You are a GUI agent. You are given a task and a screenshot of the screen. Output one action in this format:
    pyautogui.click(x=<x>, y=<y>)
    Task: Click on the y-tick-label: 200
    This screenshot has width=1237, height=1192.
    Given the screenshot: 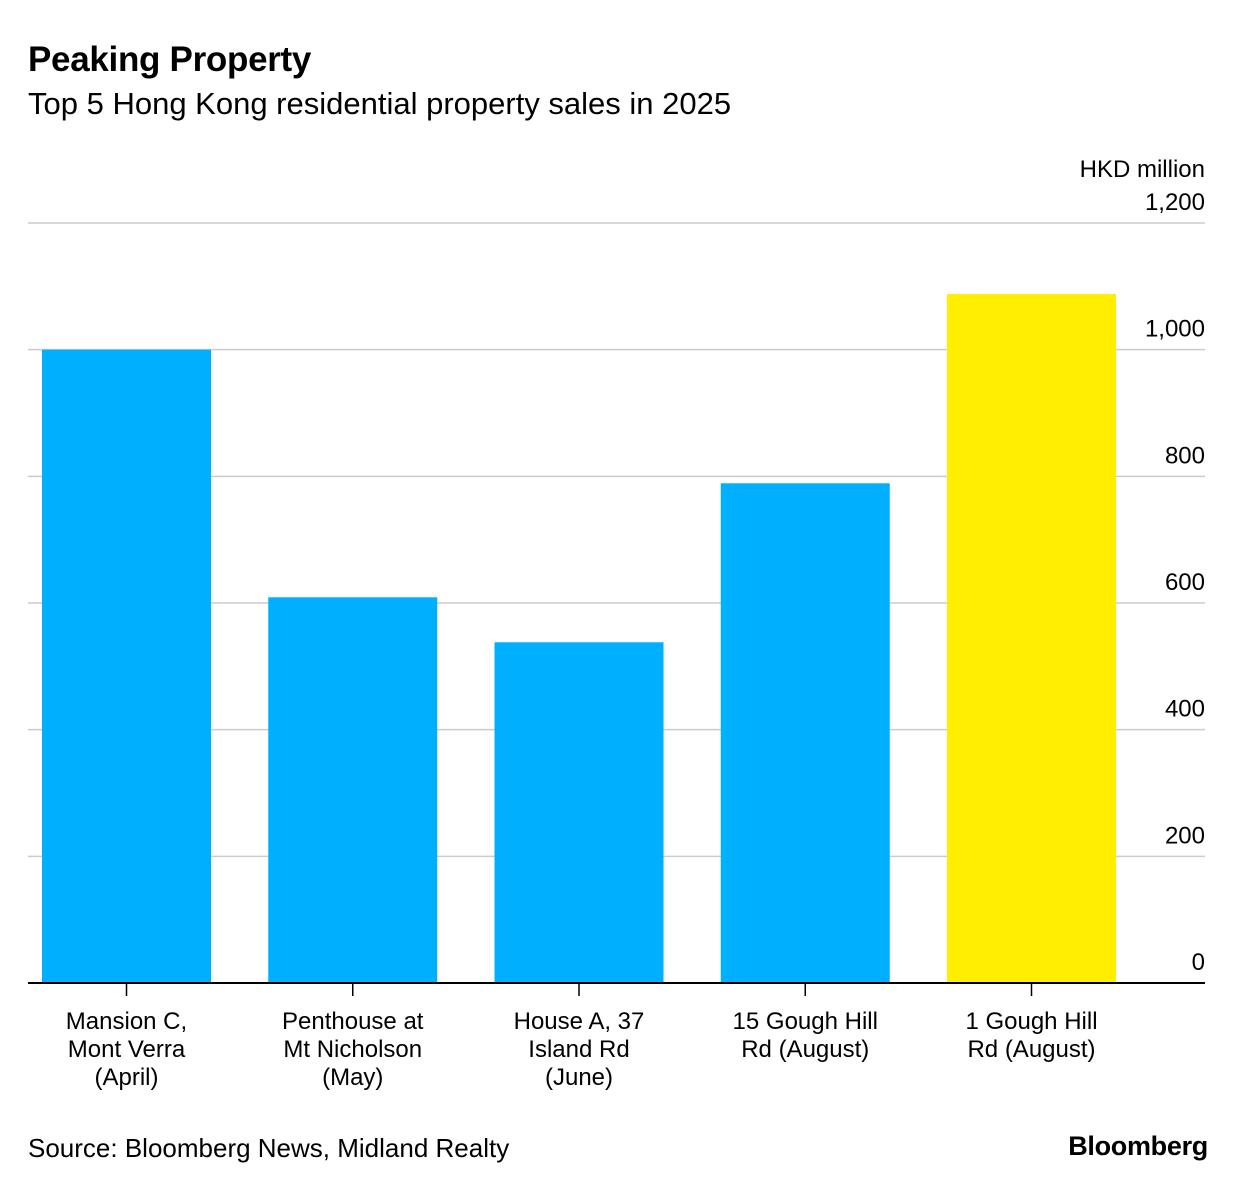 What is the action you would take?
    pyautogui.click(x=1185, y=835)
    